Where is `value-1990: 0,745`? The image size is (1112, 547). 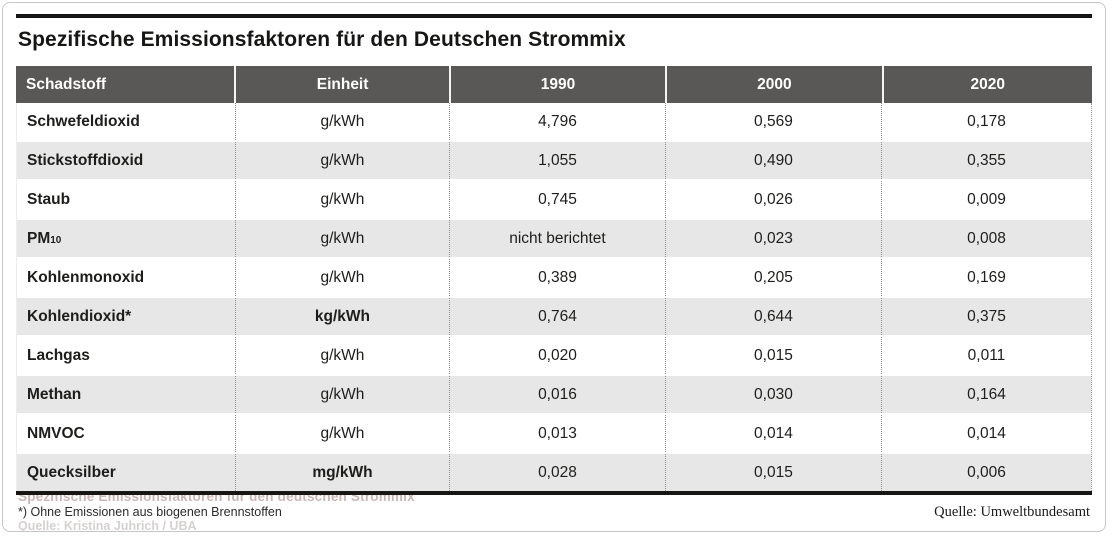
value-1990: 0,745 is located at coordinates (556, 199).